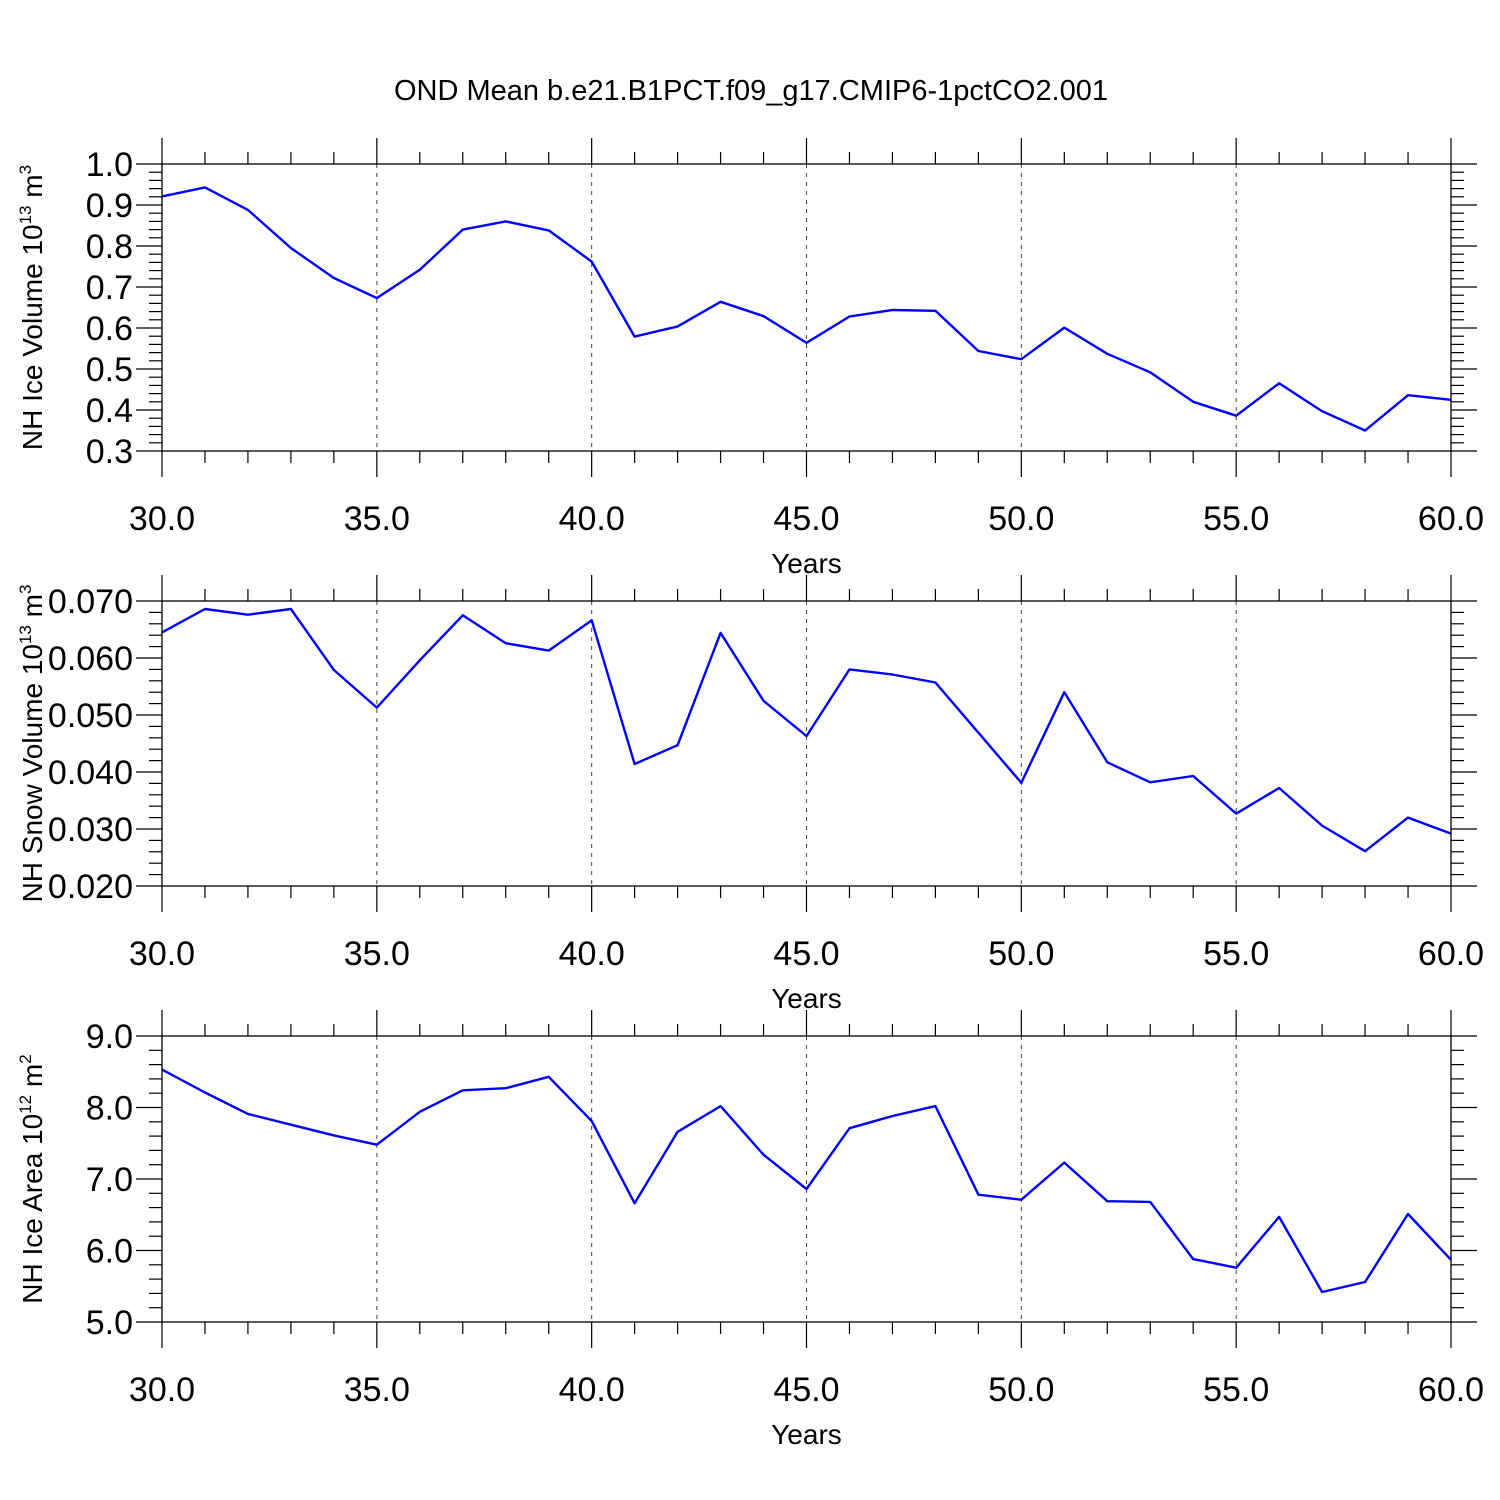 This screenshot has width=1500, height=1500. Describe the element at coordinates (109, 206) in the screenshot. I see `y-tick-label: 0.9` at that location.